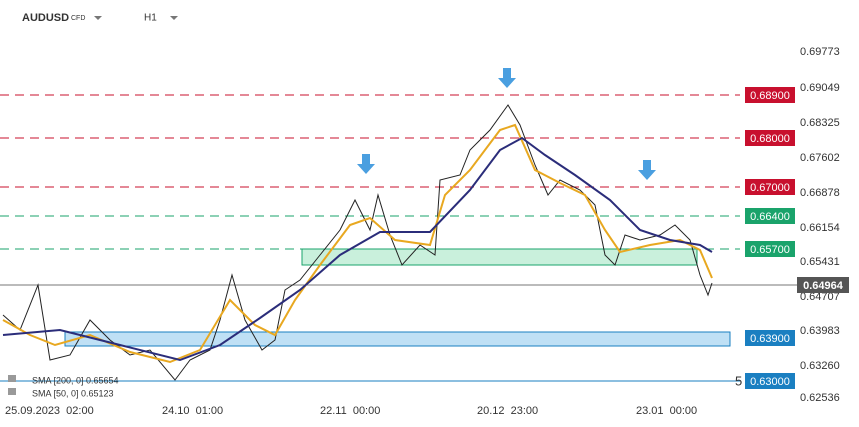 This screenshot has height=427, width=859. I want to click on level-label: 0.65700, so click(770, 250).